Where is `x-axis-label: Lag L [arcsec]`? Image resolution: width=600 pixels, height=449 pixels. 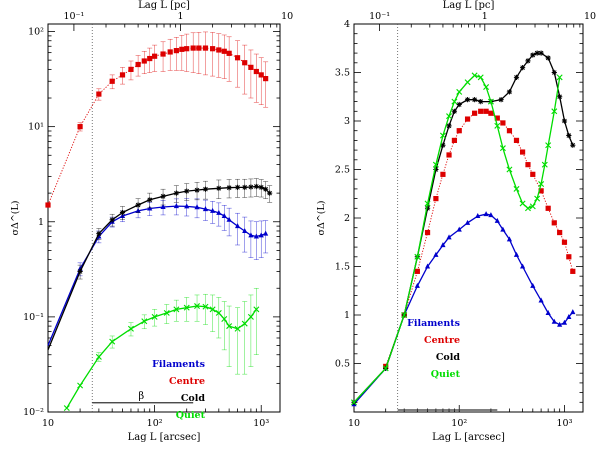
x-axis-label: Lag L [arcsec] is located at coordinates (164, 437).